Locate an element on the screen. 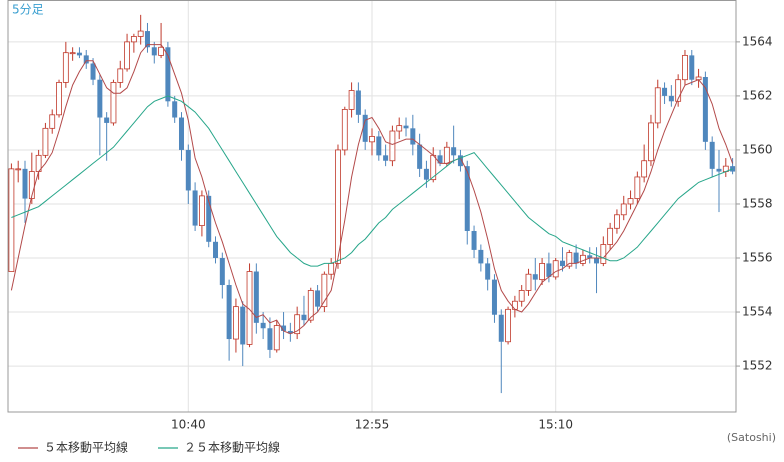 The height and width of the screenshot is (462, 784). x-tick-label: 10:40 is located at coordinates (188, 425).